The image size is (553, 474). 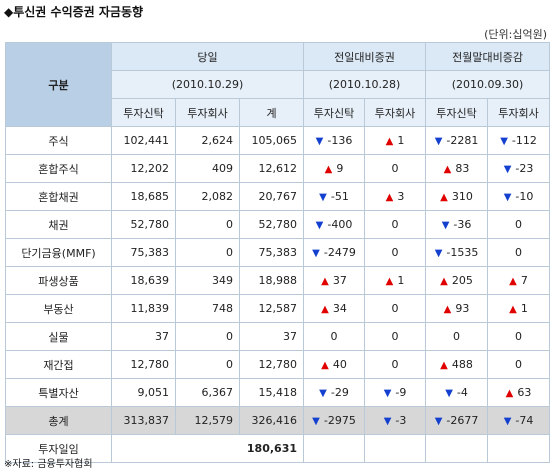 I want to click on row-label: 특별자산, so click(x=58, y=392).